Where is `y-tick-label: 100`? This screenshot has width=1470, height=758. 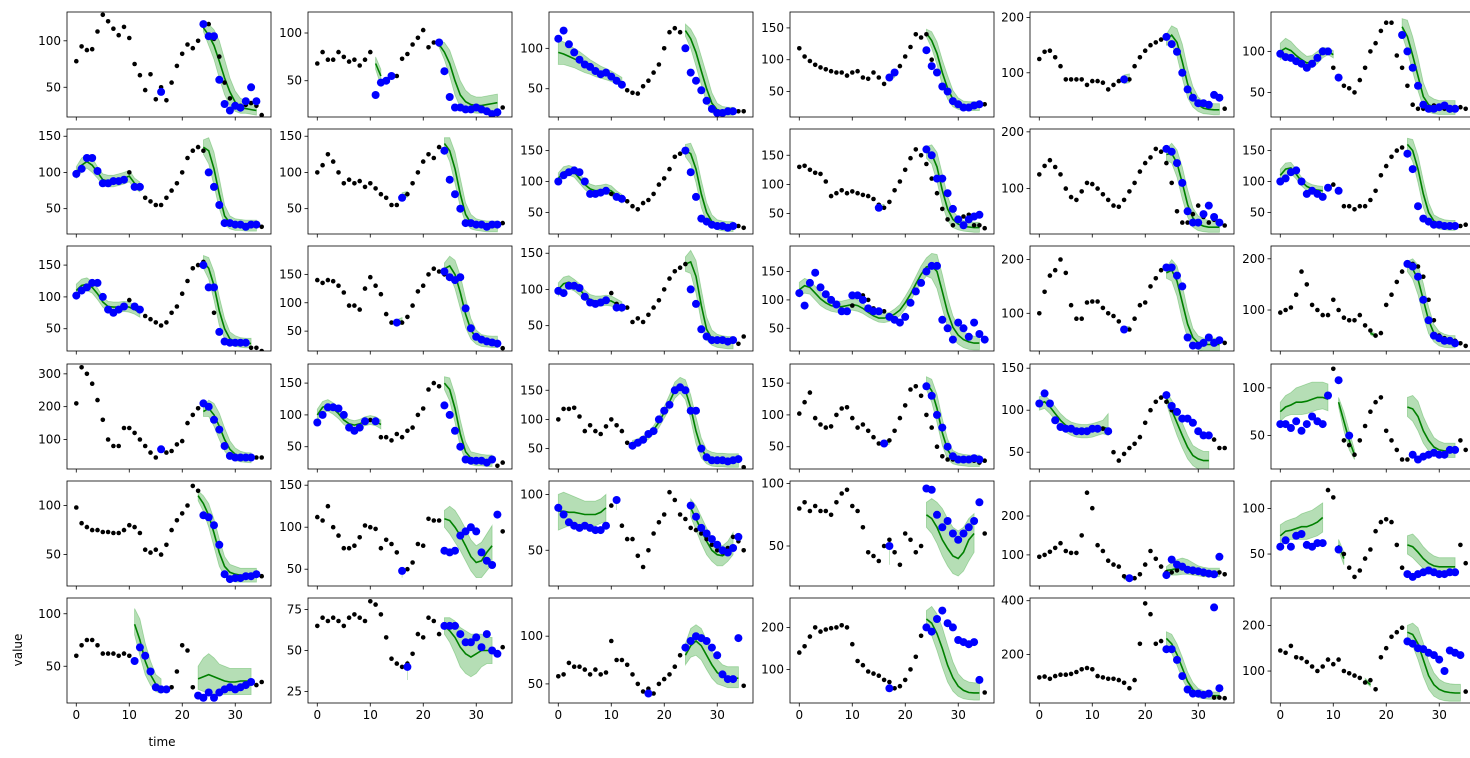
y-tick-label: 100 is located at coordinates (531, 419).